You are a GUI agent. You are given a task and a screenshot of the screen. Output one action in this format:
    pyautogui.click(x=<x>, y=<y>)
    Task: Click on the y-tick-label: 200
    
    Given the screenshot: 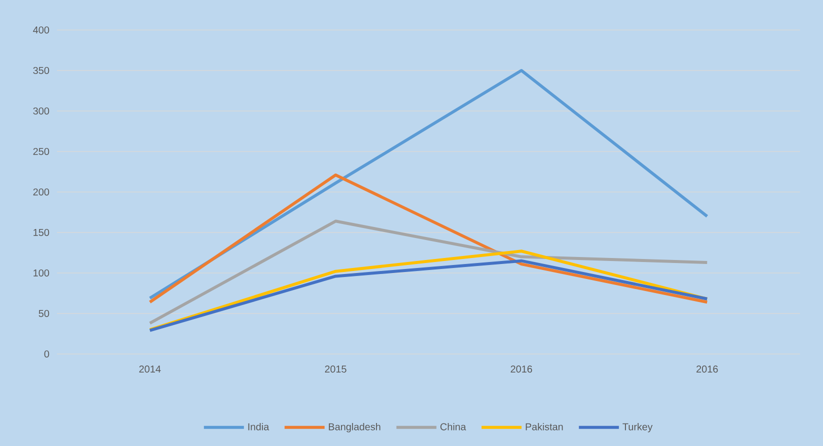 What is the action you would take?
    pyautogui.click(x=41, y=192)
    